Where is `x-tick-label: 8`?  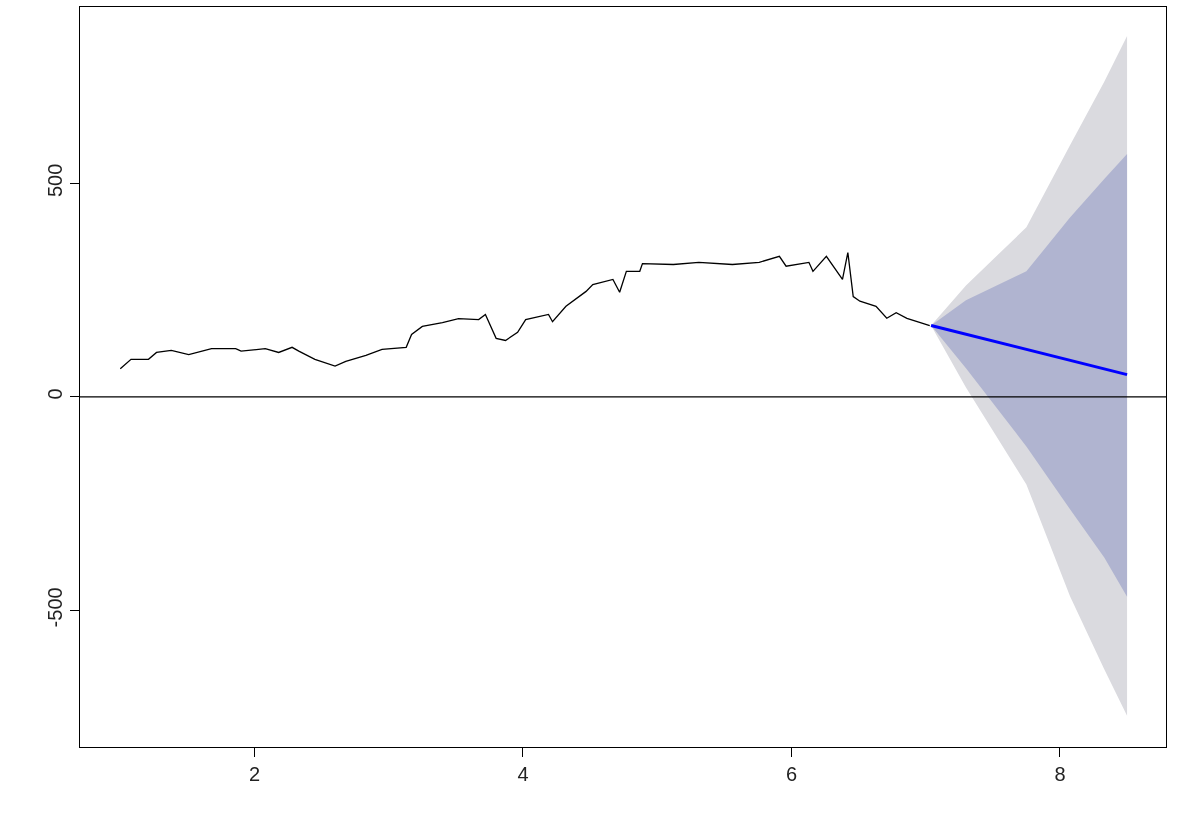 x-tick-label: 8 is located at coordinates (1060, 774).